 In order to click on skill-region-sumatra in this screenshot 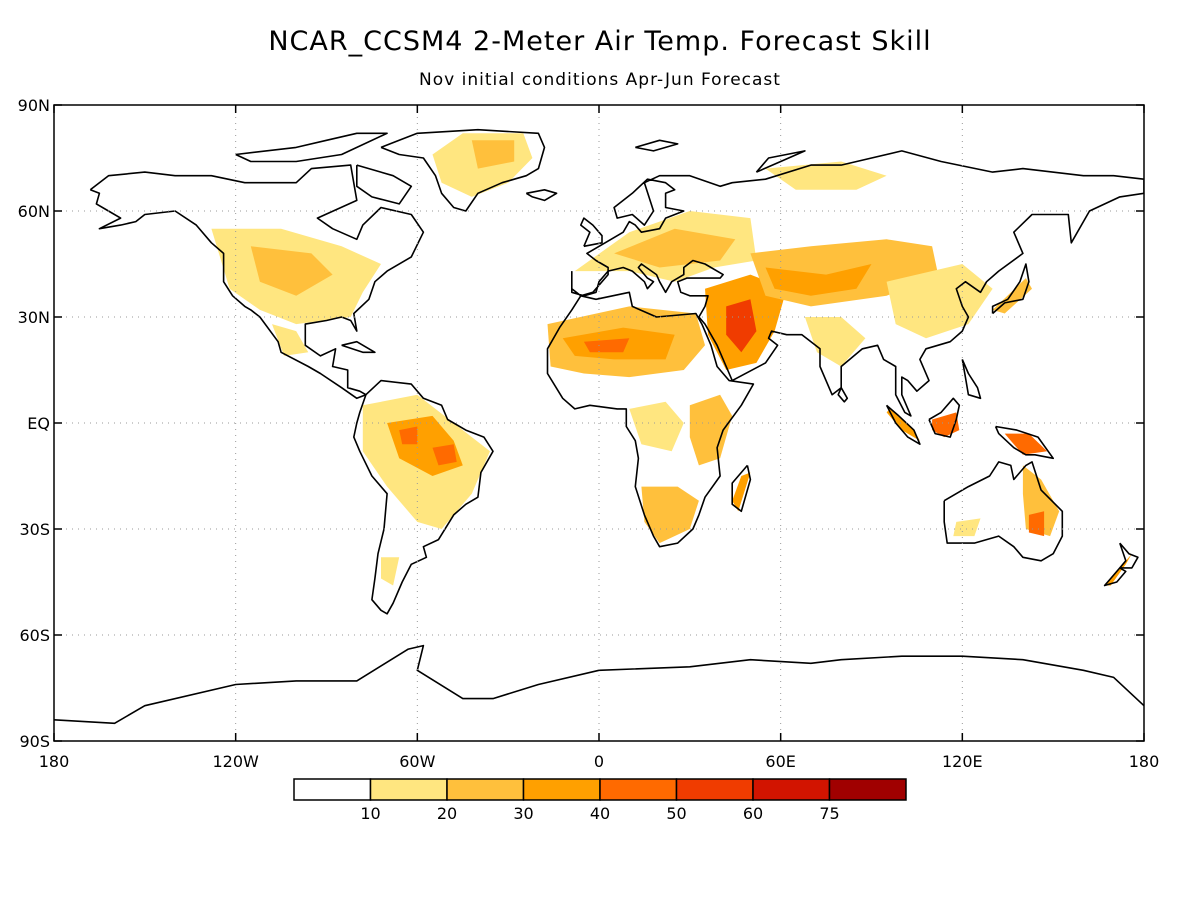, I will do `click(903, 424)`.